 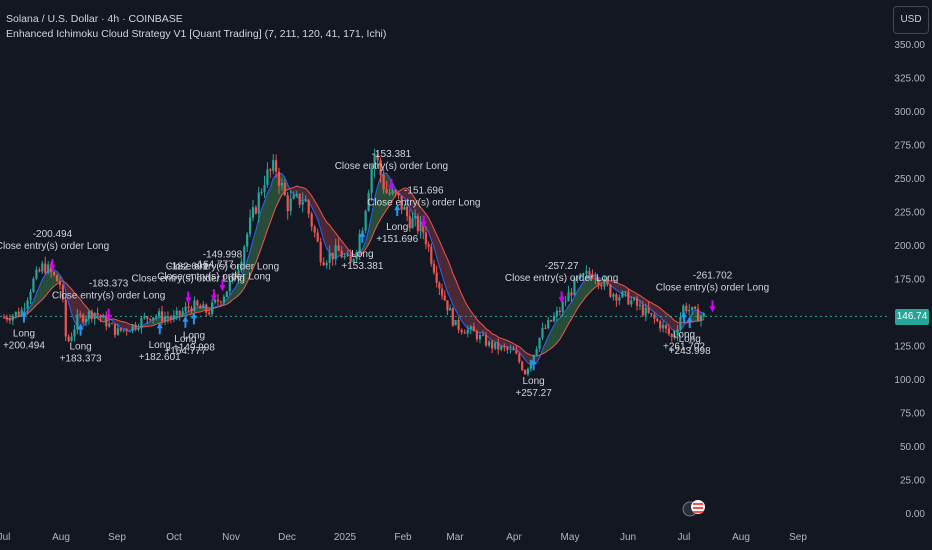 I want to click on entry-value: +153.381, so click(x=362, y=266).